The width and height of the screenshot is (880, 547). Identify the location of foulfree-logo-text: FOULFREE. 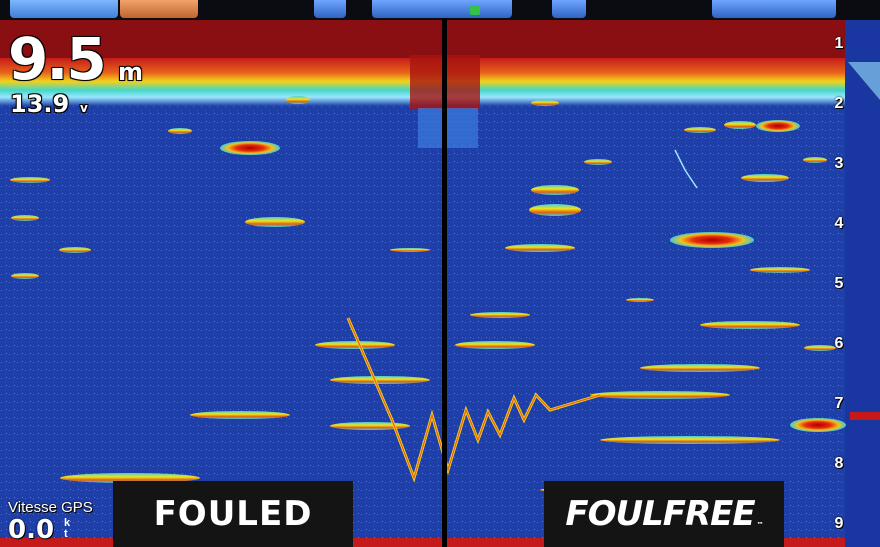
(660, 514).